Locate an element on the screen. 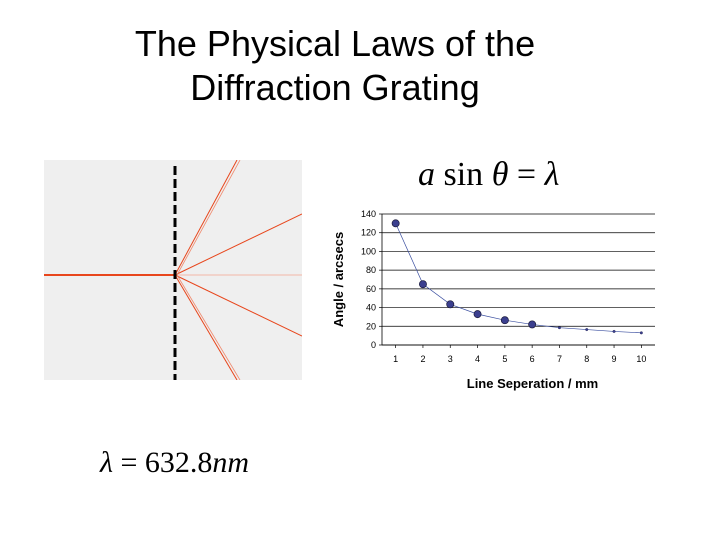  wavelength-value: 632.8 is located at coordinates (178, 462).